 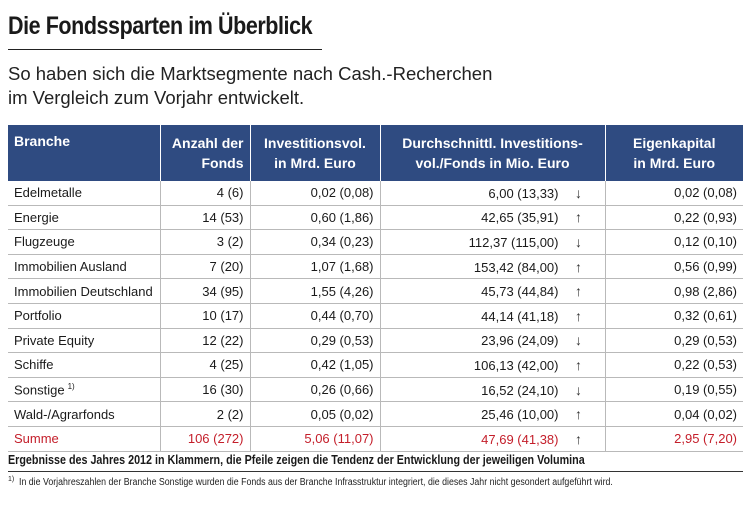 I want to click on cell-durchschnitt: 44,14 (41,18) ↑, so click(x=492, y=316).